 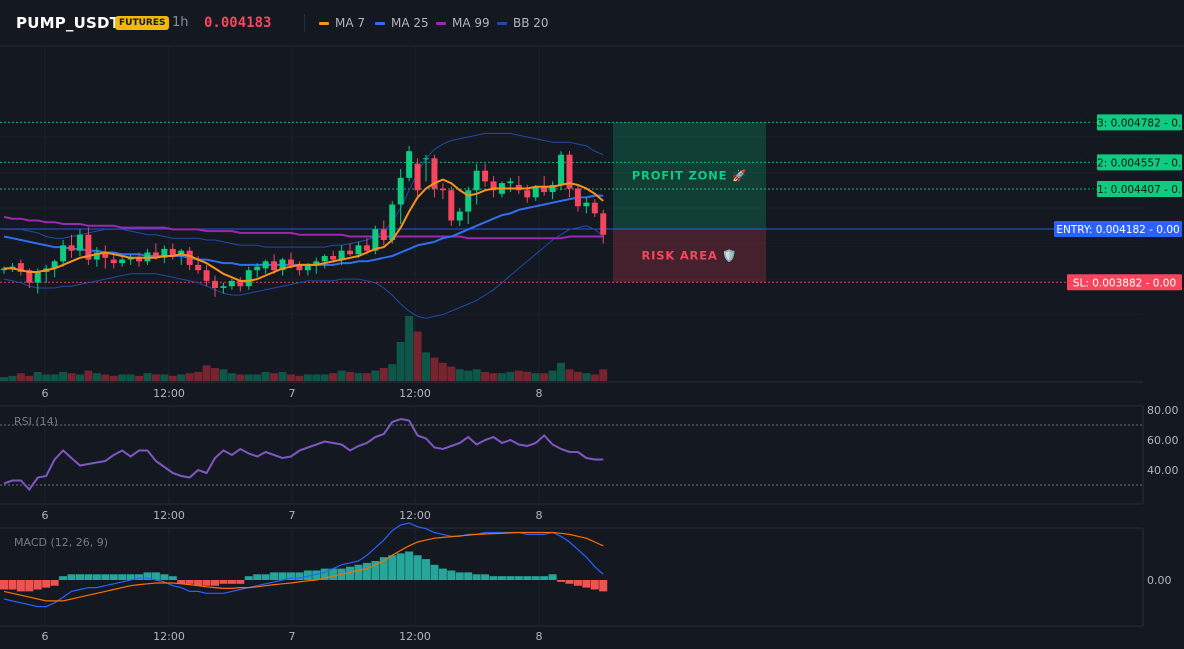 I want to click on legend-ma25-label: MA 25, so click(x=410, y=23).